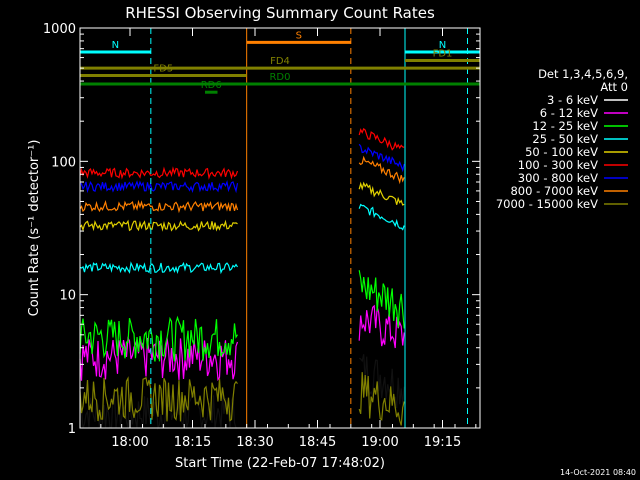 The width and height of the screenshot is (640, 480). Describe the element at coordinates (254, 442) in the screenshot. I see `x-tick-label: 18:30` at that location.